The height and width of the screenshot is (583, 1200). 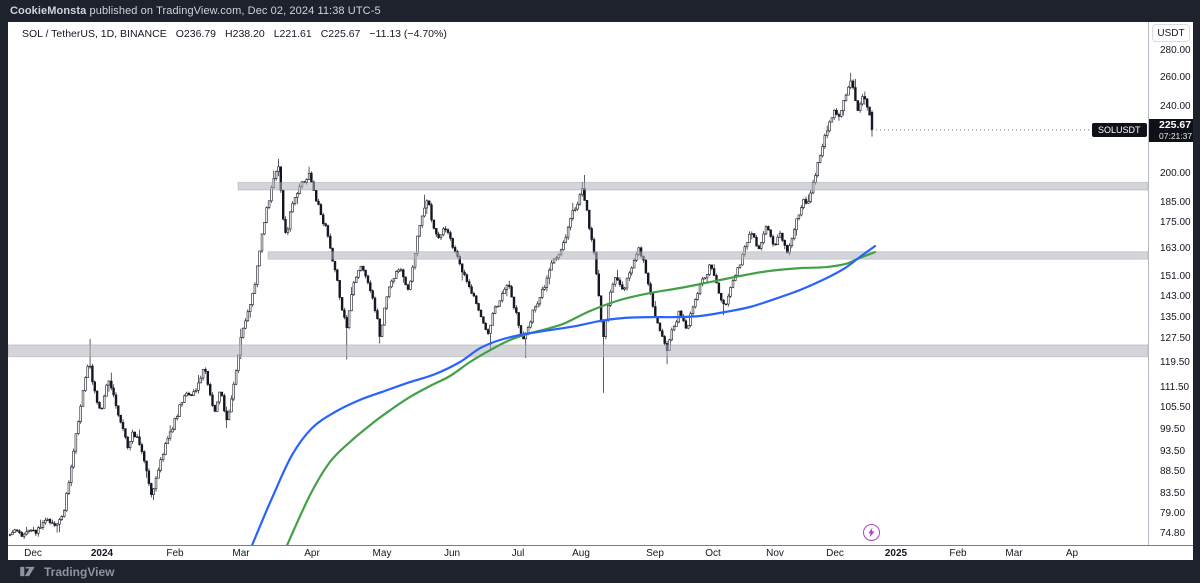 I want to click on price-tick: 240.00, so click(x=1175, y=107).